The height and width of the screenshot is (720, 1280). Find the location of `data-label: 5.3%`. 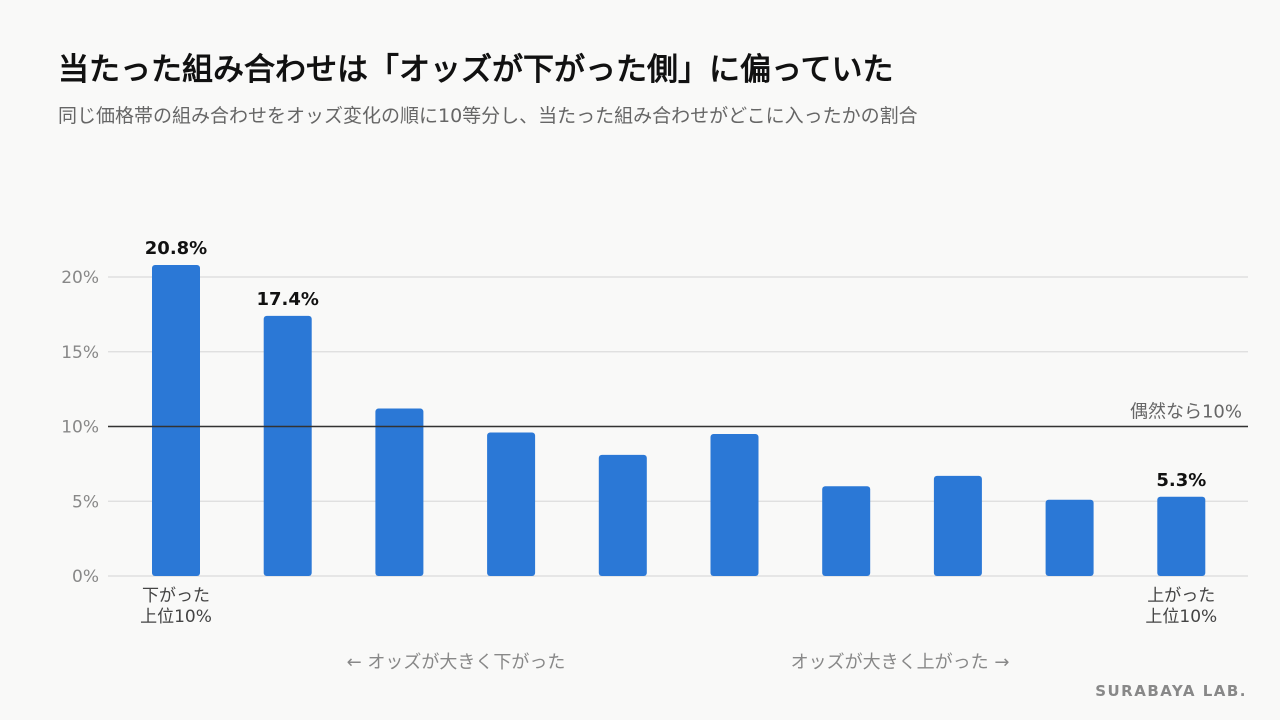

data-label: 5.3% is located at coordinates (1181, 480).